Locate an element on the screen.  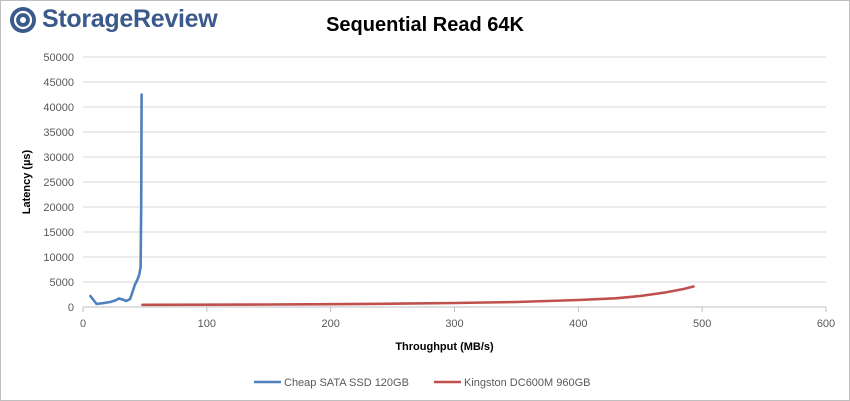
x-tick-label: 400 is located at coordinates (578, 324).